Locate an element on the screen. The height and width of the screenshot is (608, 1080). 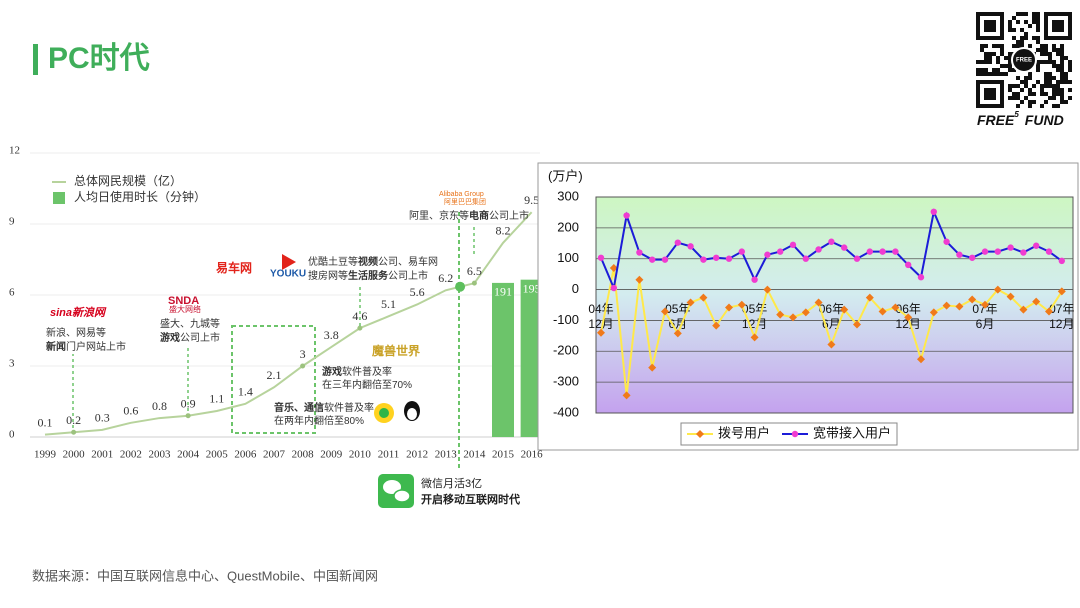
value-label: 6.5 is located at coordinates (474, 271).